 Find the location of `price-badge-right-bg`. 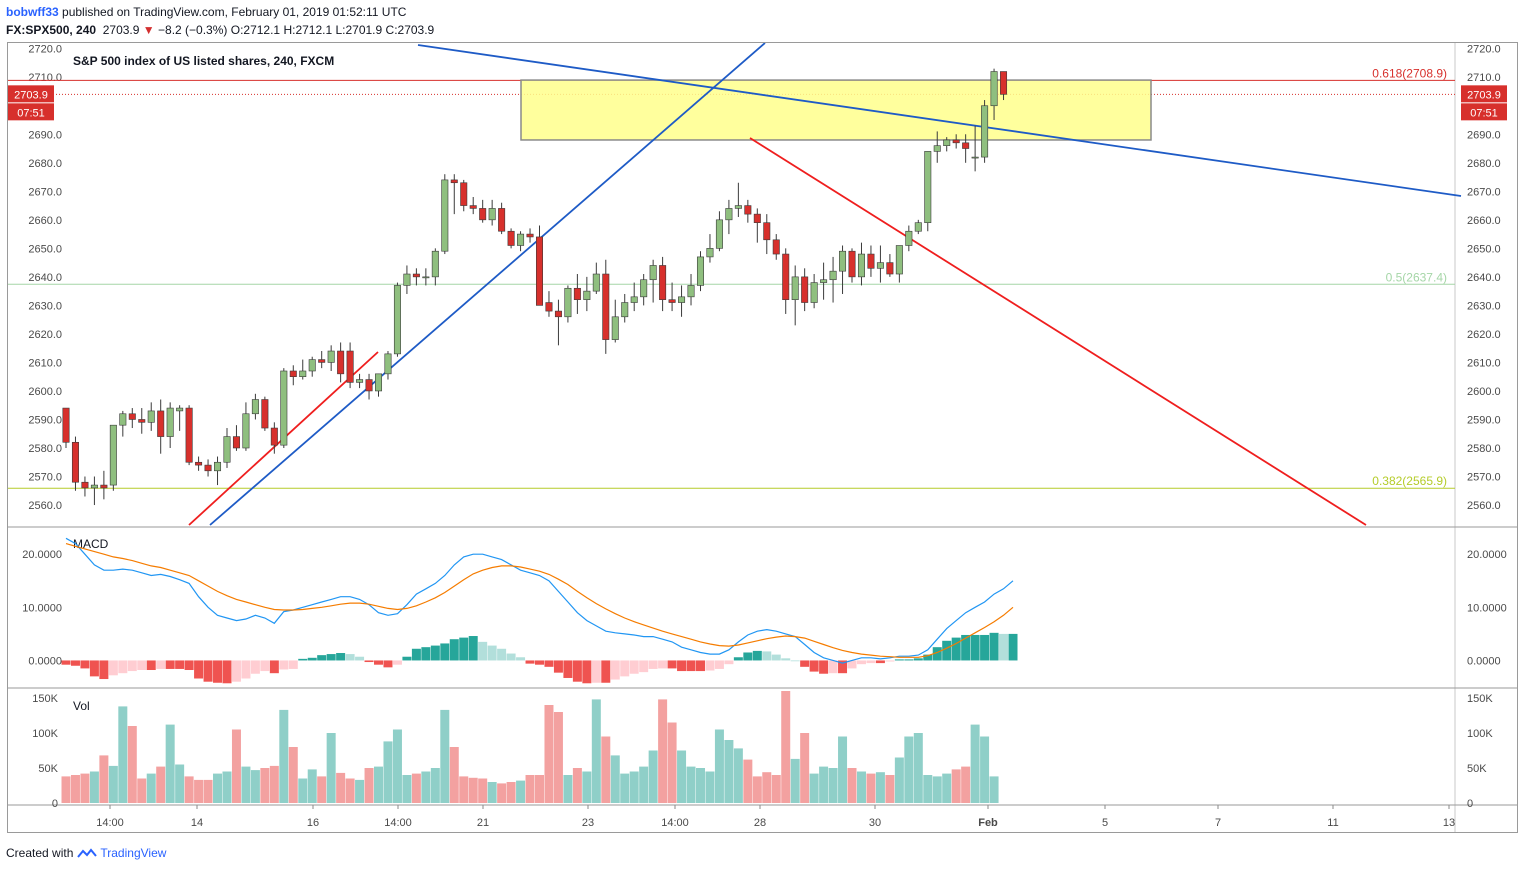

price-badge-right-bg is located at coordinates (1484, 94).